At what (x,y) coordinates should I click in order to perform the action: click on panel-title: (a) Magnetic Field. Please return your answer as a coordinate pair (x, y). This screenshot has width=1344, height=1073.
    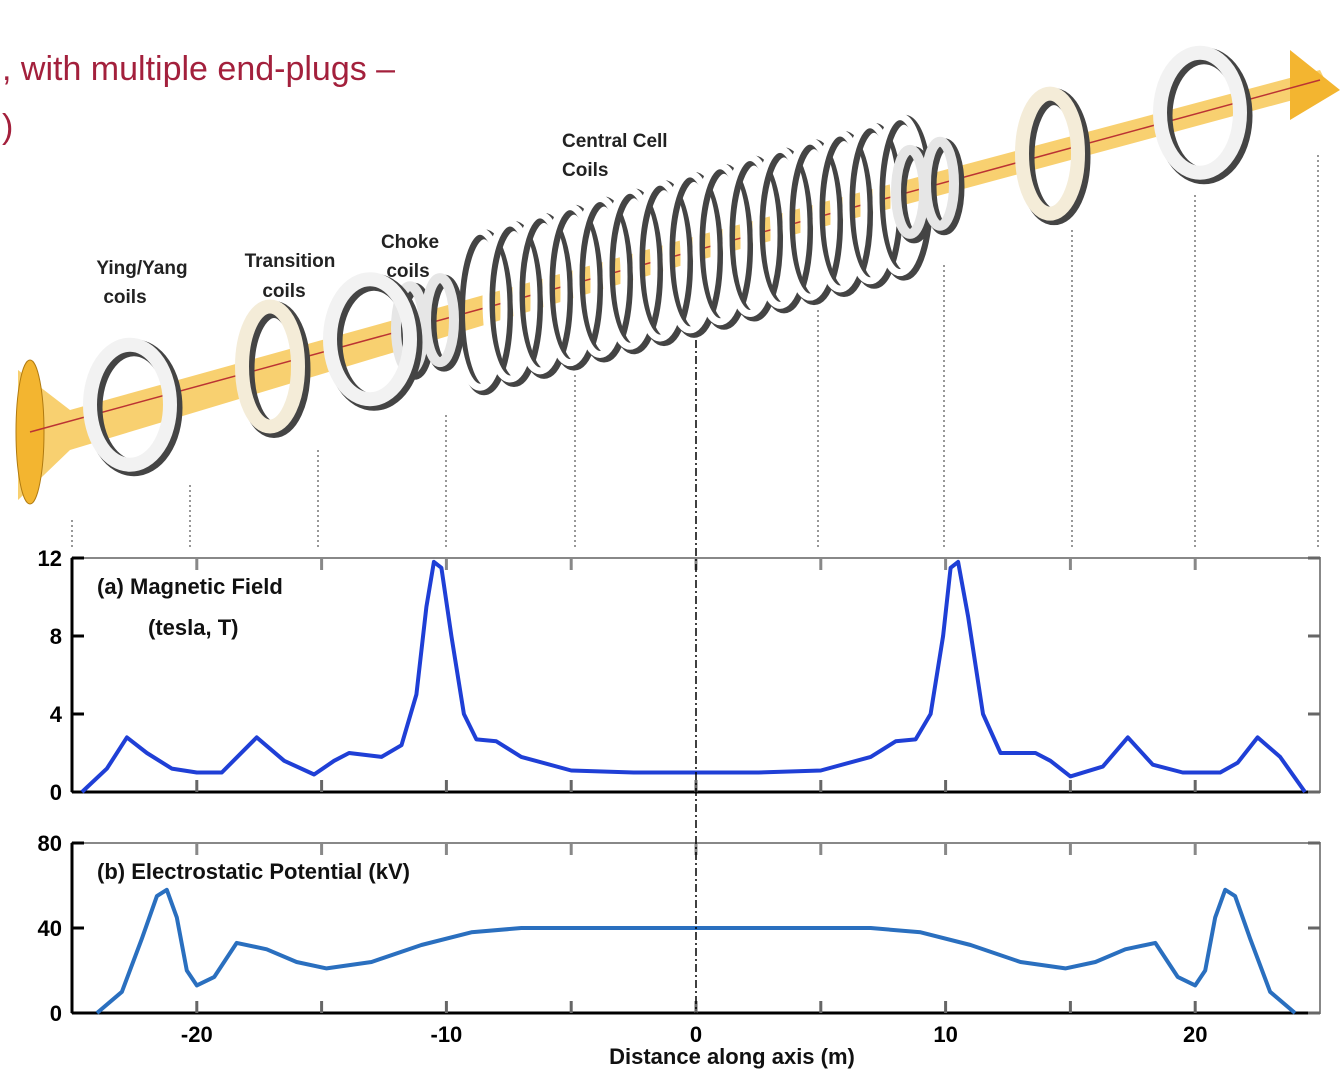
    Looking at the image, I should click on (190, 586).